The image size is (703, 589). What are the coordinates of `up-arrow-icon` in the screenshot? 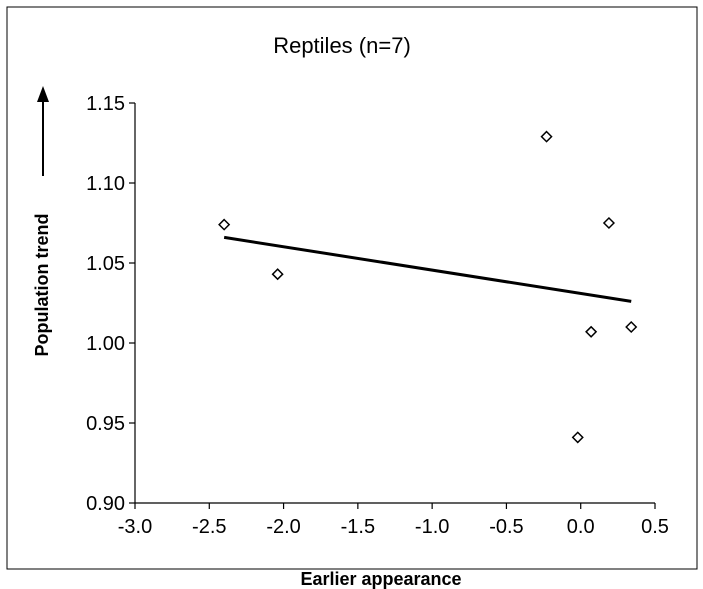 It's located at (43, 131).